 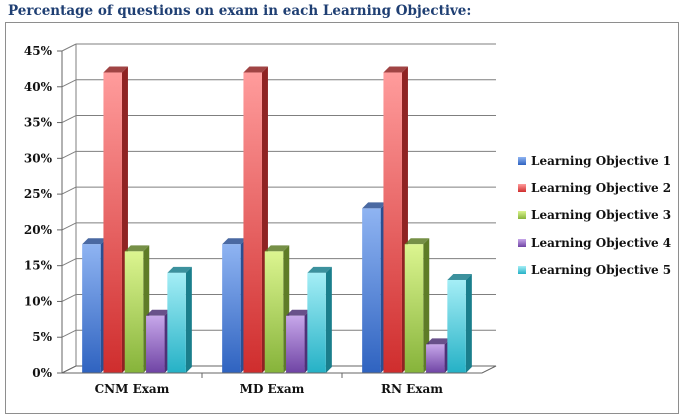 I want to click on y-tick-label: 25%, so click(x=38, y=194).